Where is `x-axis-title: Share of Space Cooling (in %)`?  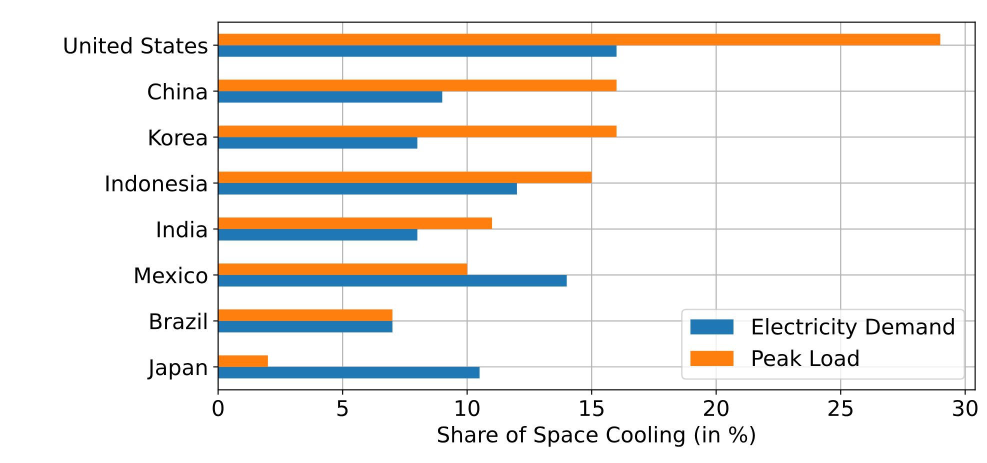 x-axis-title: Share of Space Cooling (in %) is located at coordinates (596, 436).